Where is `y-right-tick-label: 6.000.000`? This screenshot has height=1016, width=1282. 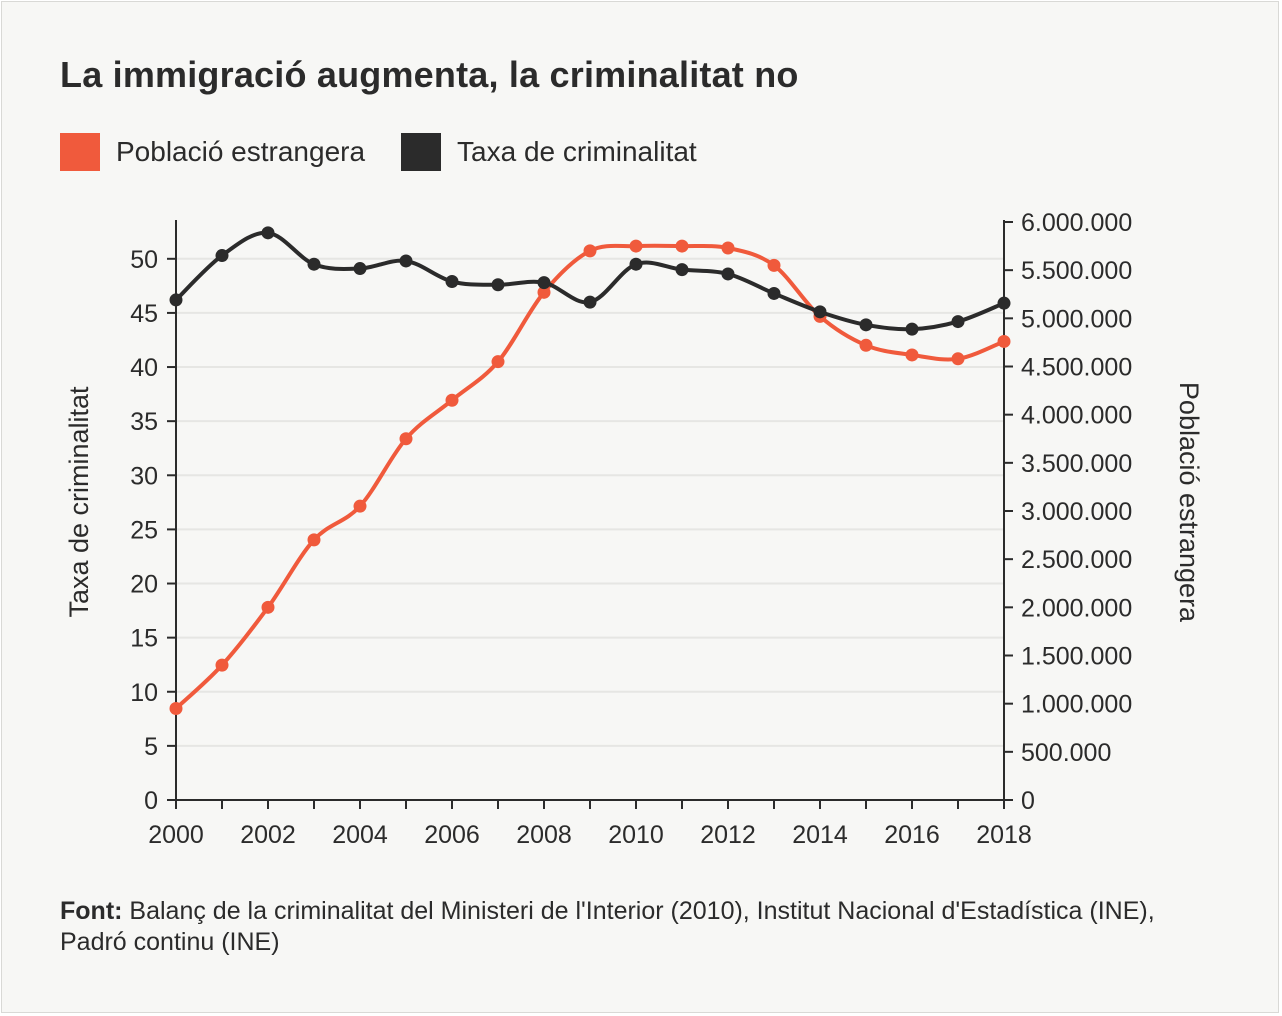
y-right-tick-label: 6.000.000 is located at coordinates (1076, 223).